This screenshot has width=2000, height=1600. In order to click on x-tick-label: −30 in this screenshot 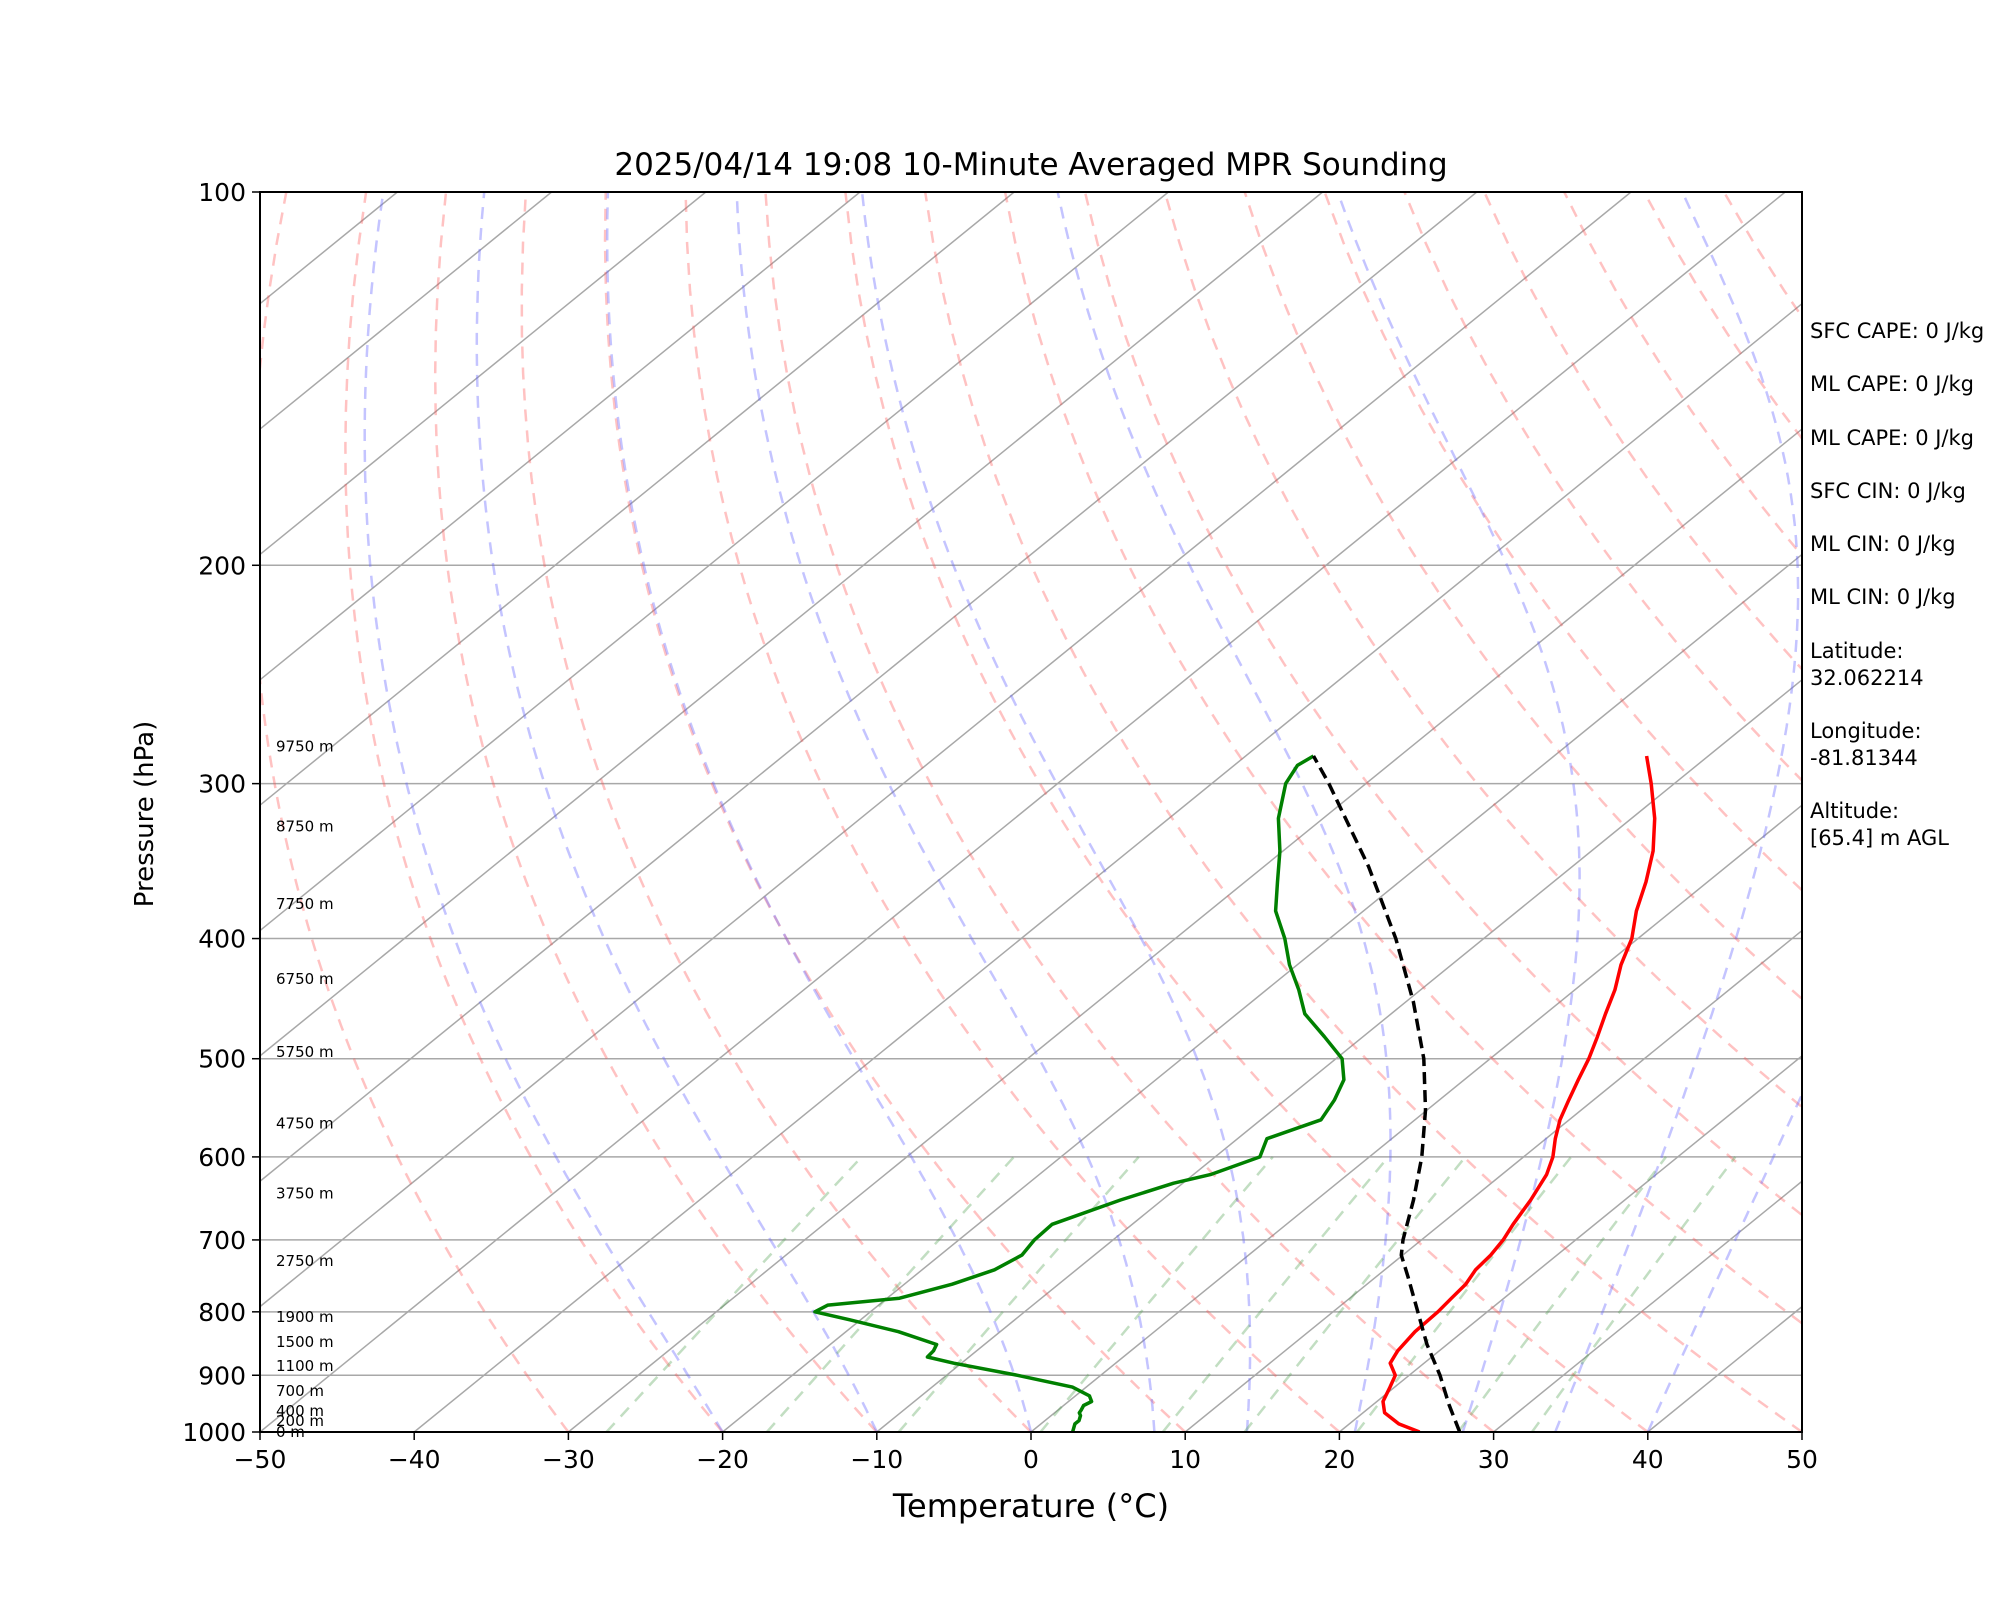, I will do `click(568, 1459)`.